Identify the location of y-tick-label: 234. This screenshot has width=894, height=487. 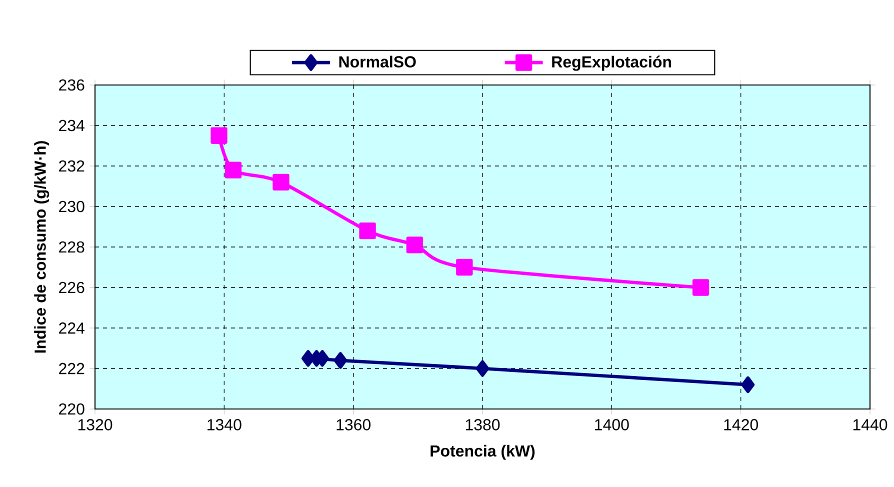
(71, 126).